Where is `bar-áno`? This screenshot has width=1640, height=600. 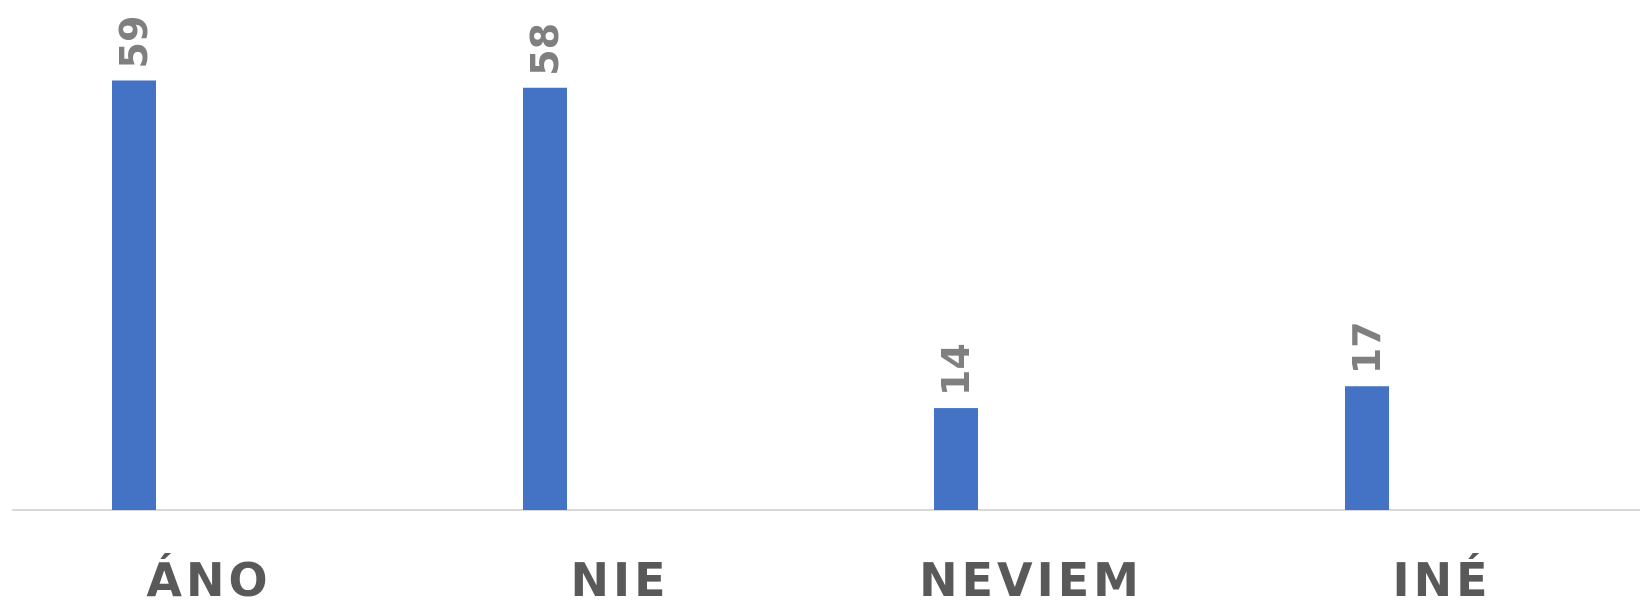
bar-áno is located at coordinates (134, 295).